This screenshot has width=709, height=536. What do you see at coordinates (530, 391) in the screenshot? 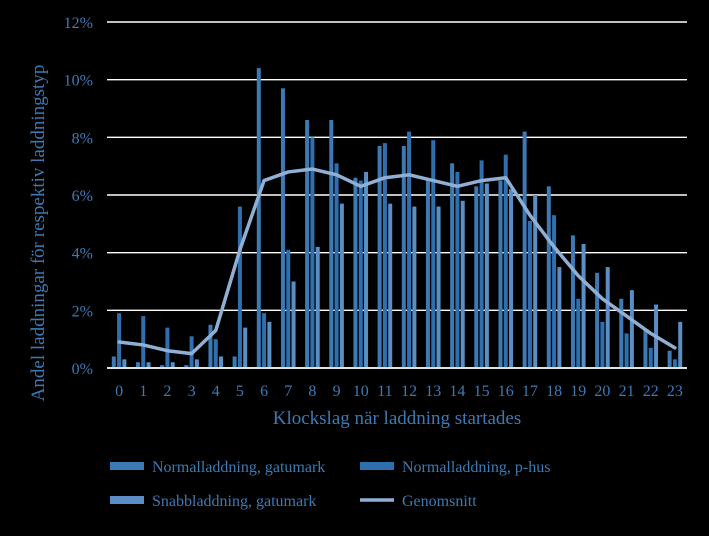
I see `x-tick-label: 17` at bounding box center [530, 391].